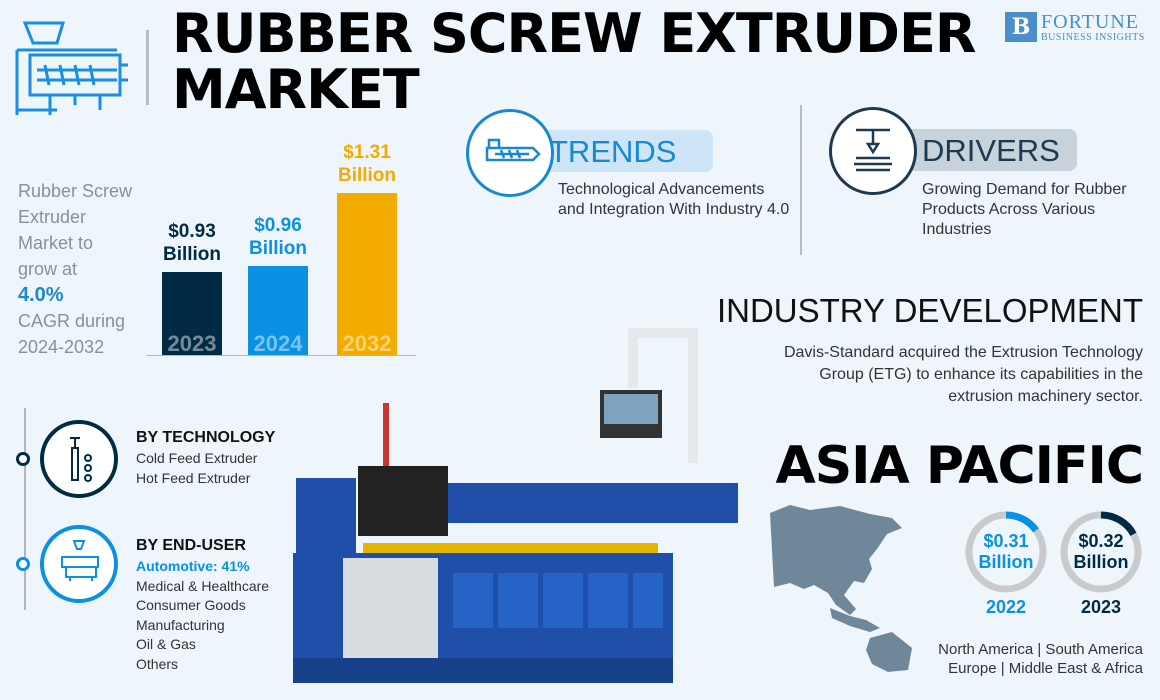 The height and width of the screenshot is (700, 1160). I want to click on bar-2024: 2024, so click(278, 310).